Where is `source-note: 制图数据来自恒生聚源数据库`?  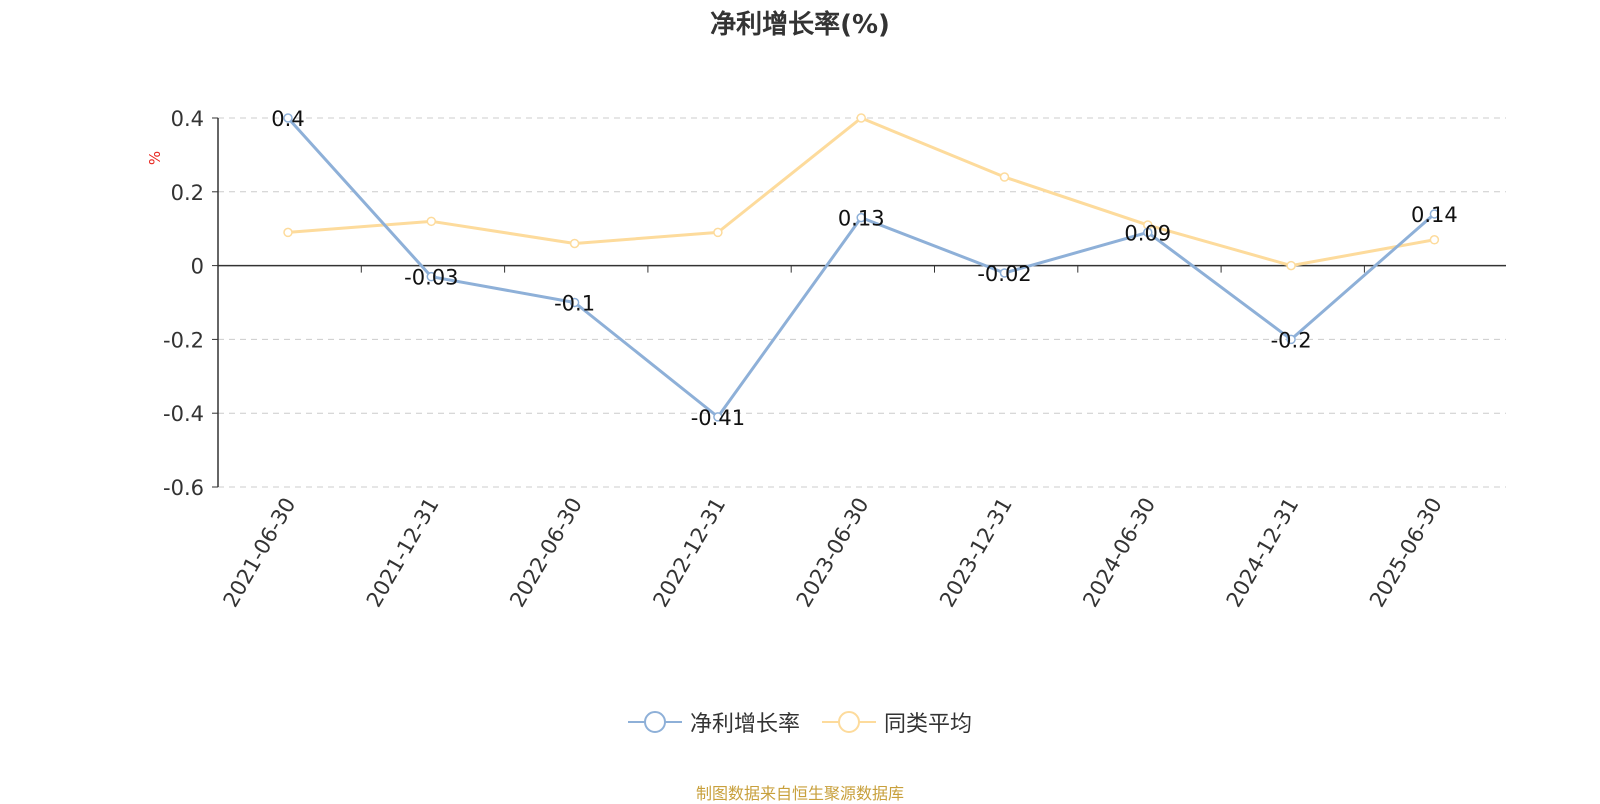 source-note: 制图数据来自恒生聚源数据库 is located at coordinates (799, 793).